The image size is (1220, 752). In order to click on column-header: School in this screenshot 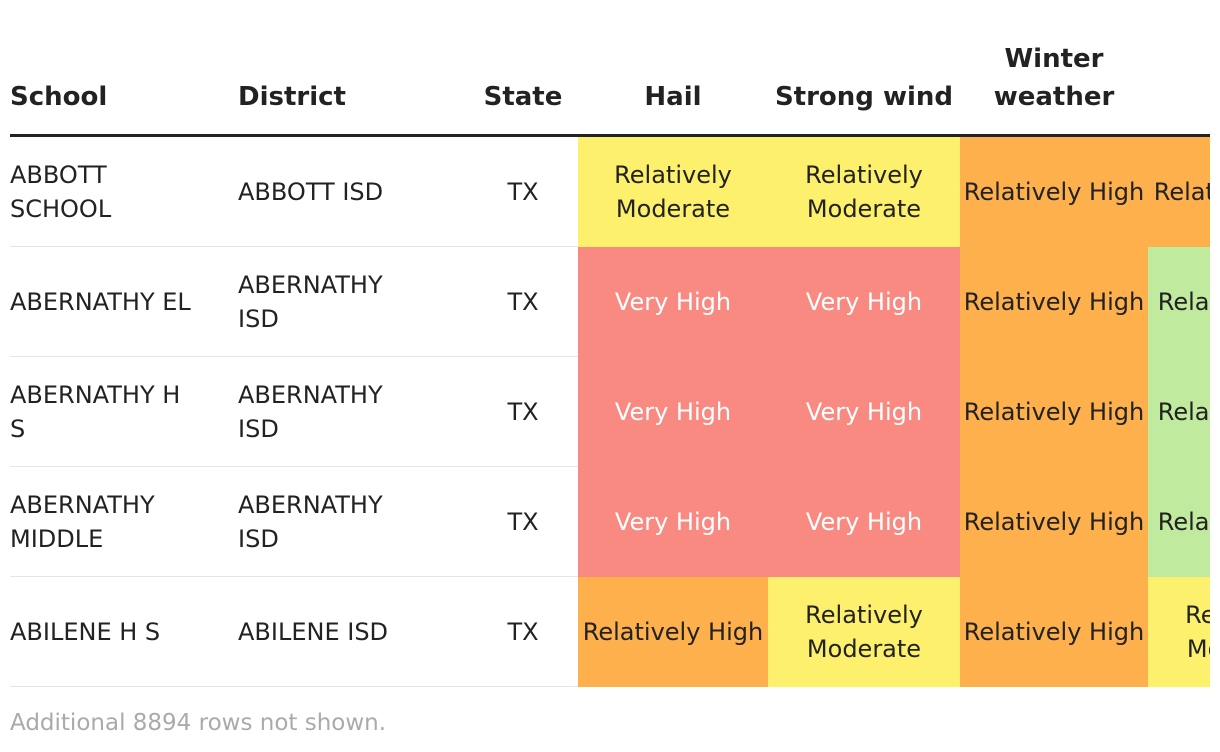, I will do `click(124, 88)`.